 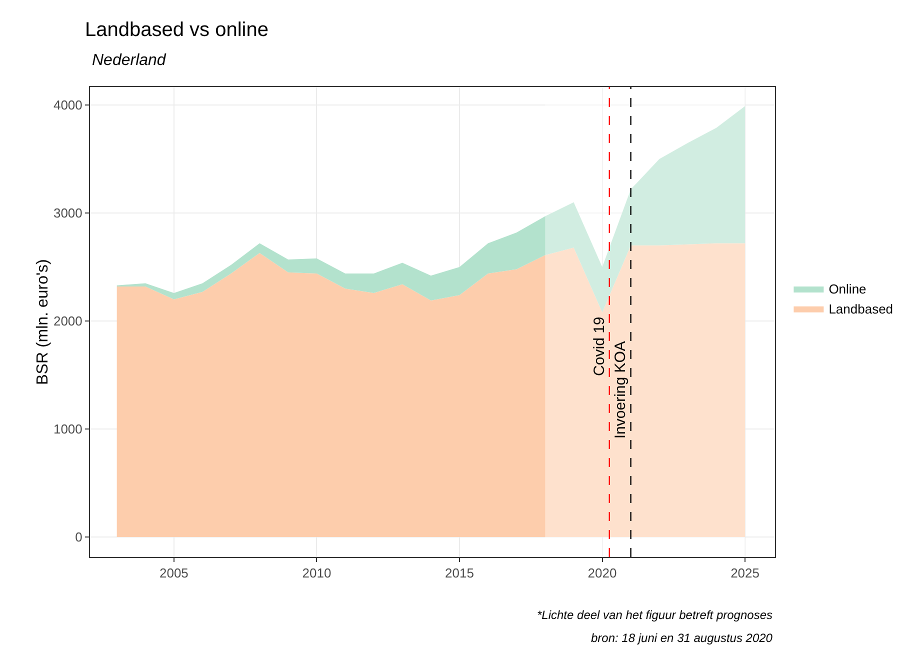 What do you see at coordinates (602, 573) in the screenshot?
I see `x-tick-label: 2020` at bounding box center [602, 573].